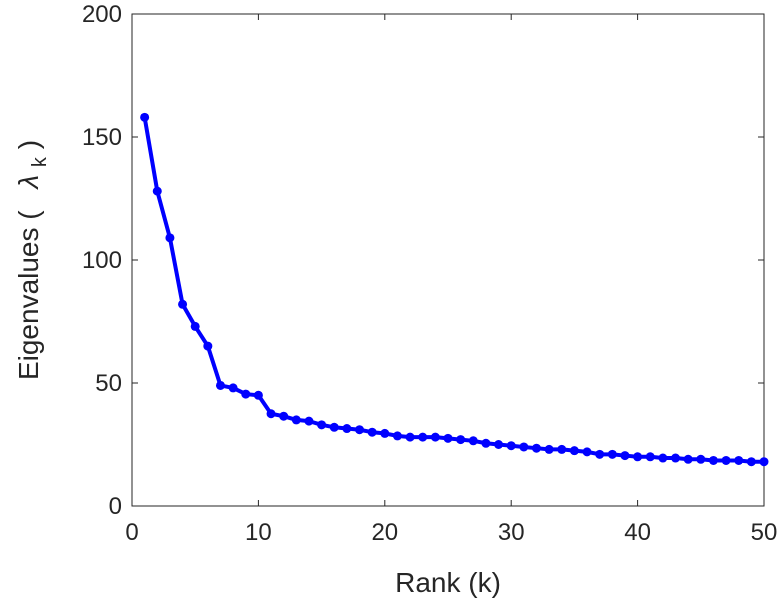 Image resolution: width=782 pixels, height=600 pixels. I want to click on x-tick-label: 0, so click(131, 532).